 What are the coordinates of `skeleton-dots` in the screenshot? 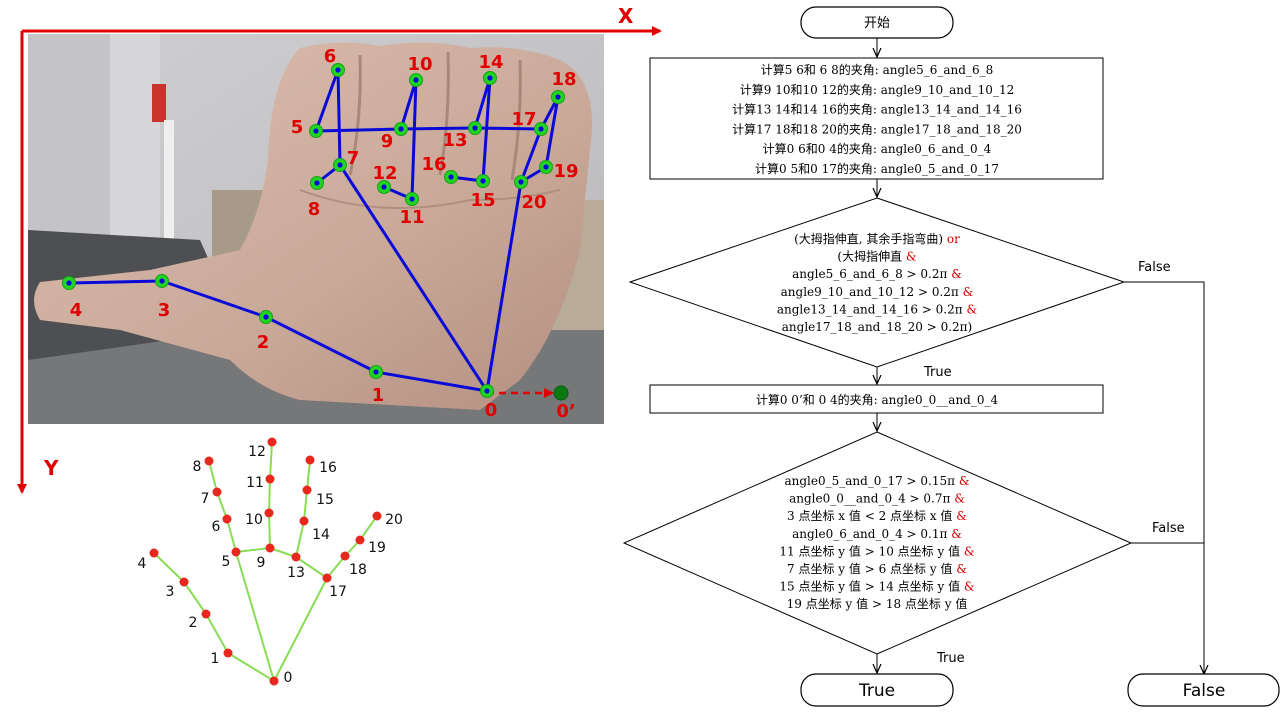 It's located at (265, 561).